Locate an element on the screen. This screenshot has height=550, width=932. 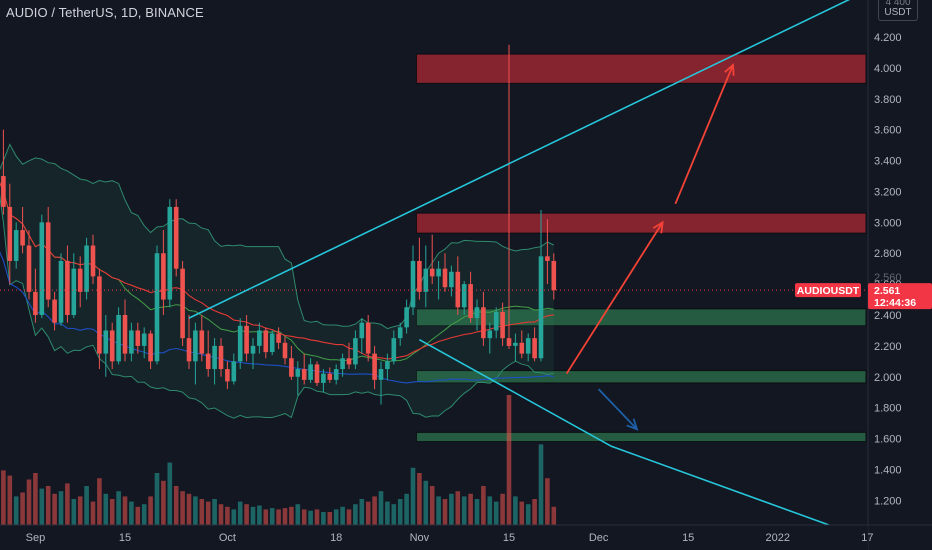
partial-price-label: 2.560 is located at coordinates (888, 278).